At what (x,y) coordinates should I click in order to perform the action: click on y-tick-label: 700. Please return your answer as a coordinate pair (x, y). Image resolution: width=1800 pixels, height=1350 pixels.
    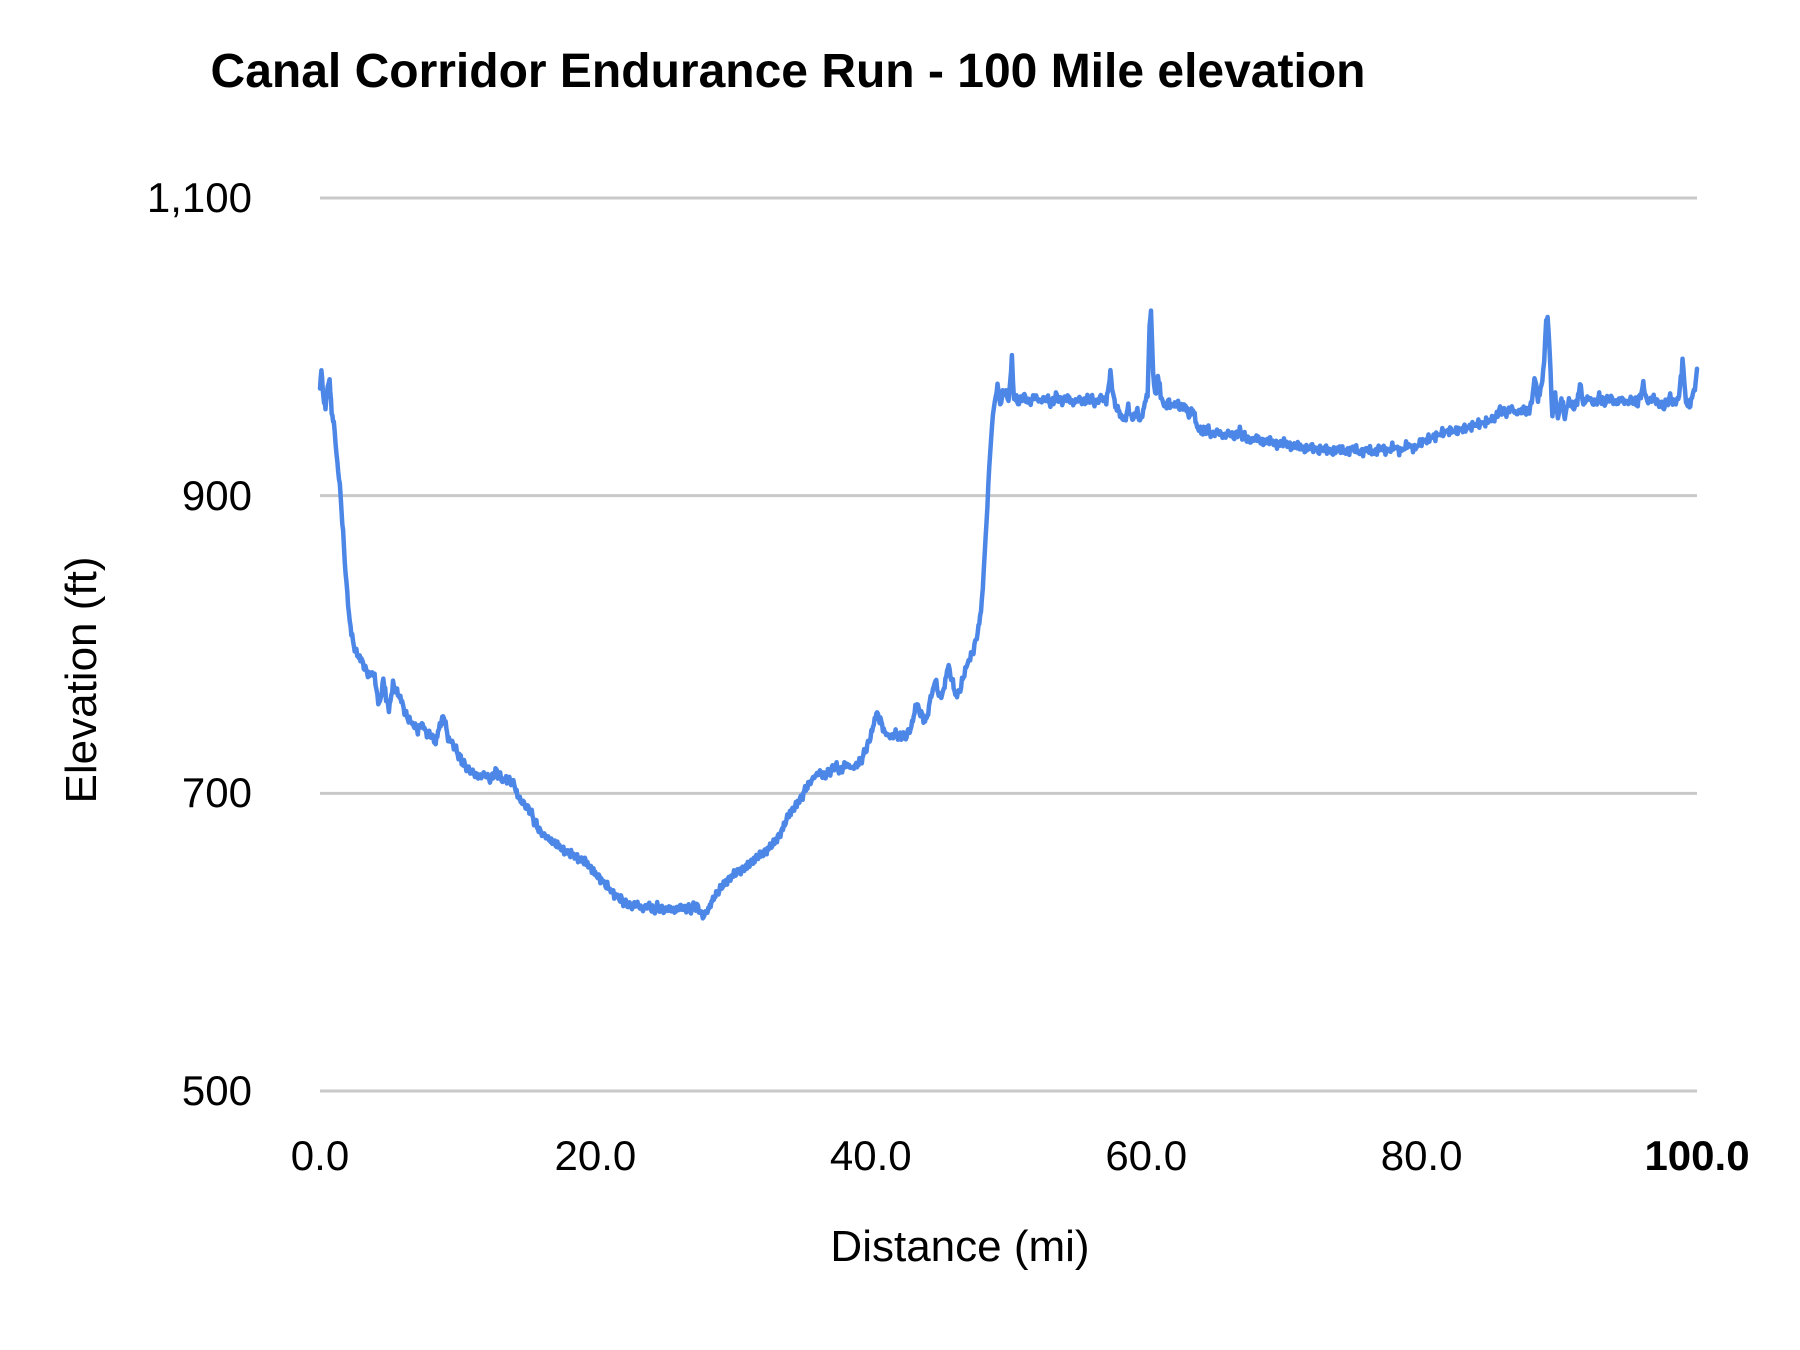
    Looking at the image, I should click on (216, 793).